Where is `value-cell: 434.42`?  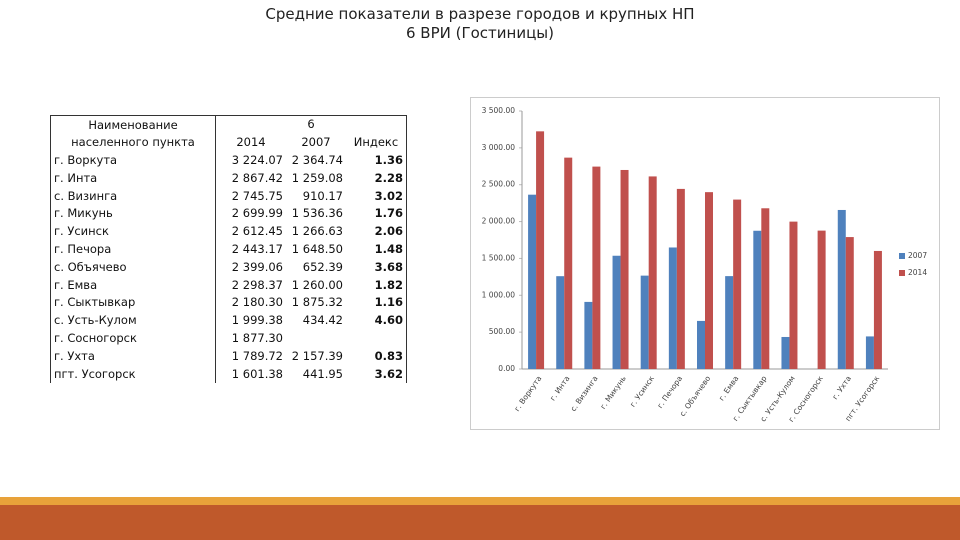
value-cell: 434.42 is located at coordinates (322, 320).